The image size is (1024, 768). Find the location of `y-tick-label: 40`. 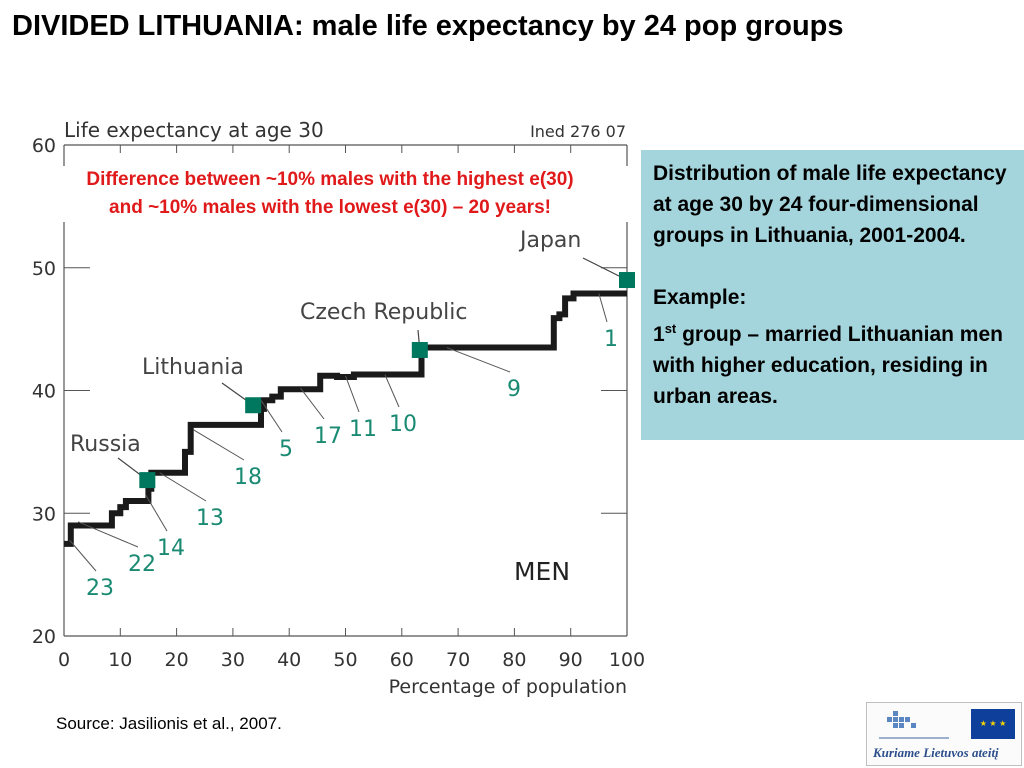

y-tick-label: 40 is located at coordinates (44, 392).